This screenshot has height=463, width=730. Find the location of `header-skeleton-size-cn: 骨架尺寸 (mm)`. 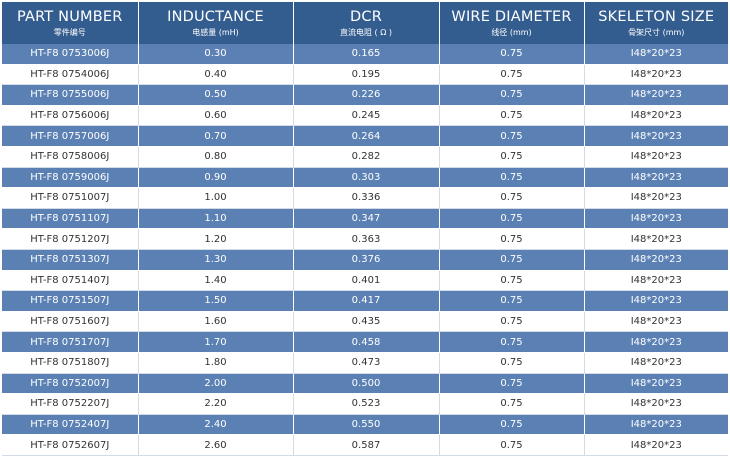

header-skeleton-size-cn: 骨架尺寸 (mm) is located at coordinates (656, 32).